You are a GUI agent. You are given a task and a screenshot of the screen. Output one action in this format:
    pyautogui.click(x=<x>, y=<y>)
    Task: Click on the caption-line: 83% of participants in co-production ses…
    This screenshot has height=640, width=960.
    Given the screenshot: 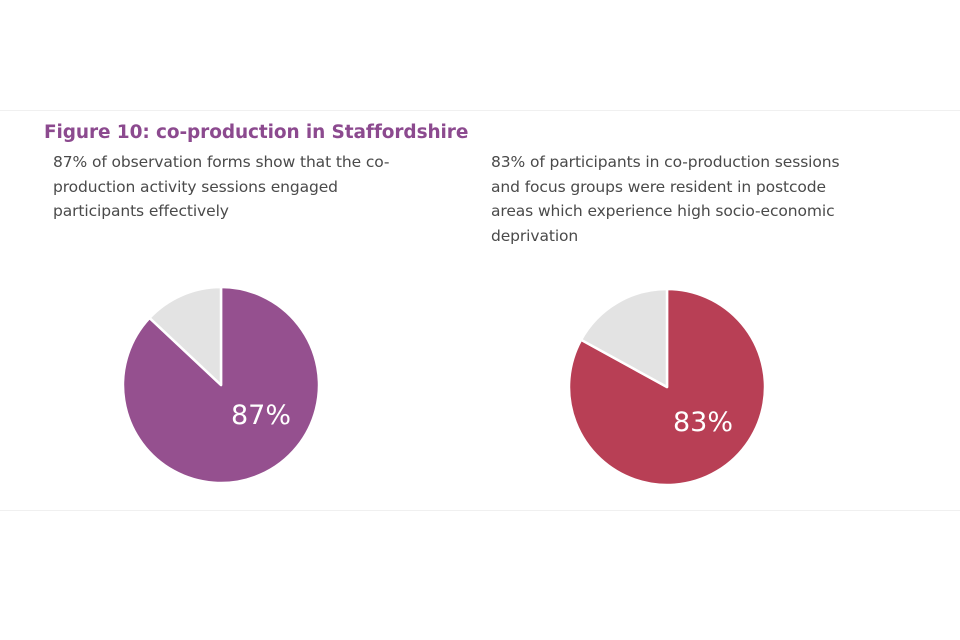 What is the action you would take?
    pyautogui.click(x=665, y=162)
    